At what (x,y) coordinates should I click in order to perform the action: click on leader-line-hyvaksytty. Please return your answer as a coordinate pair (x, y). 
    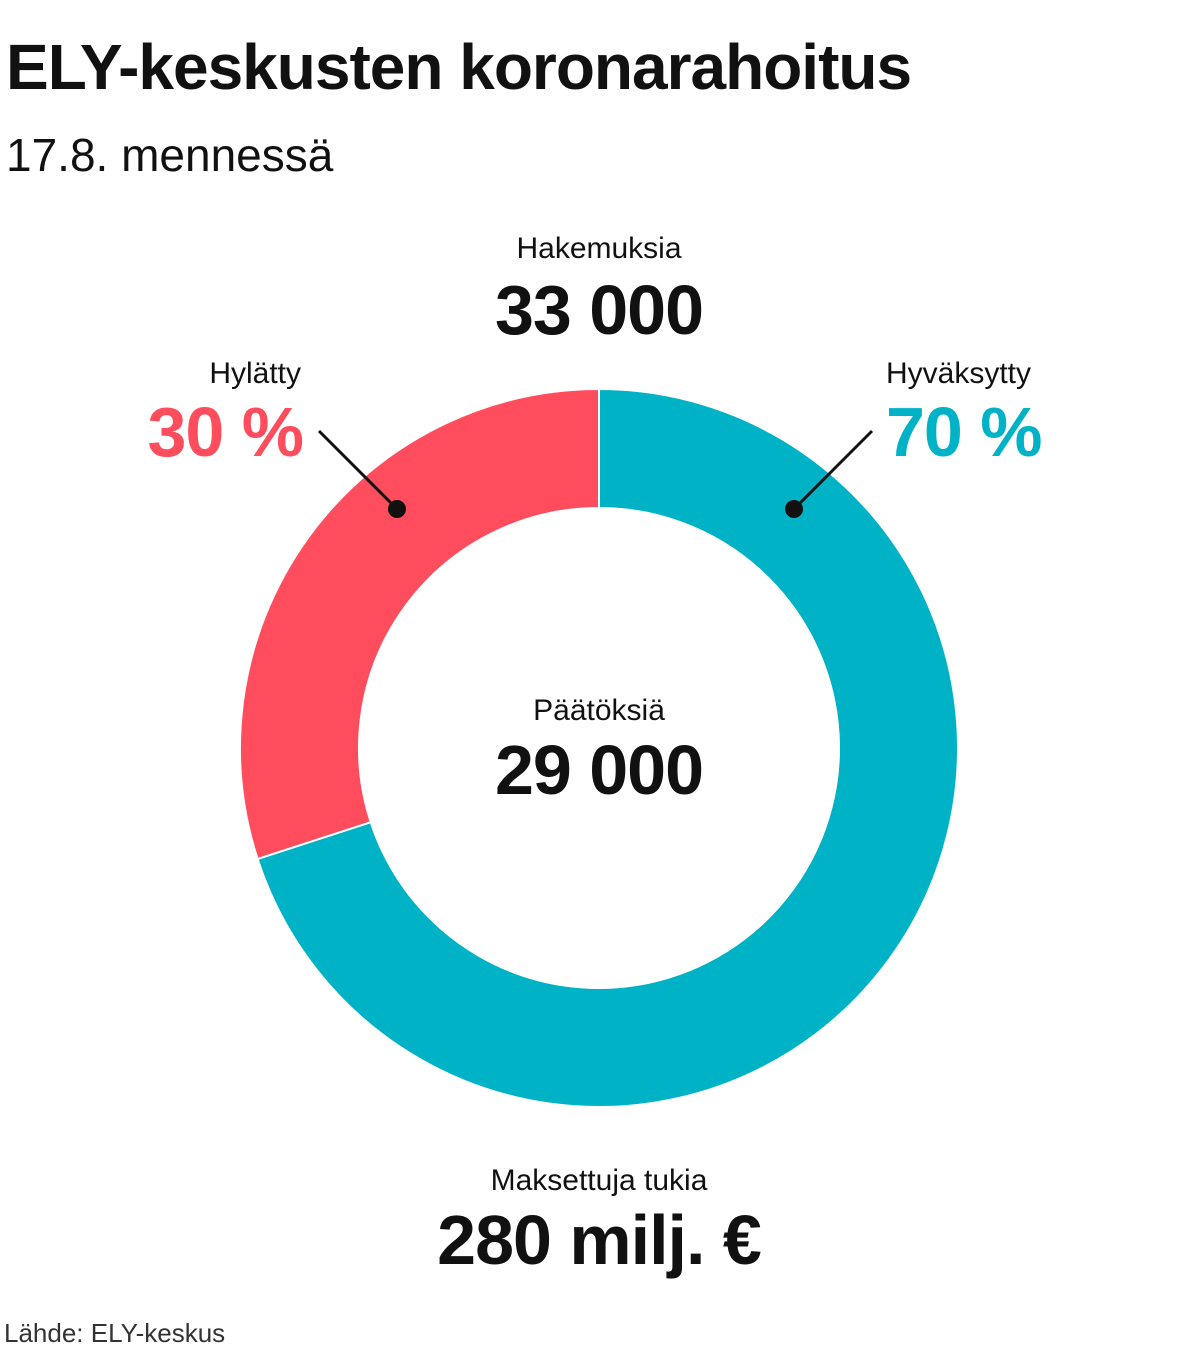
    Looking at the image, I should click on (833, 470).